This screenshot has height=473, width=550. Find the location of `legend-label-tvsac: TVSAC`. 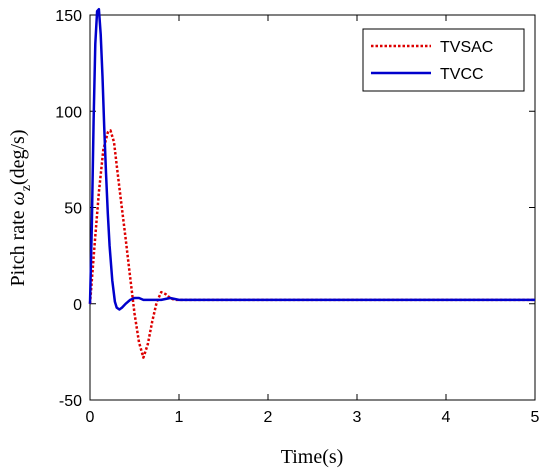

legend-label-tvsac: TVSAC is located at coordinates (466, 47).